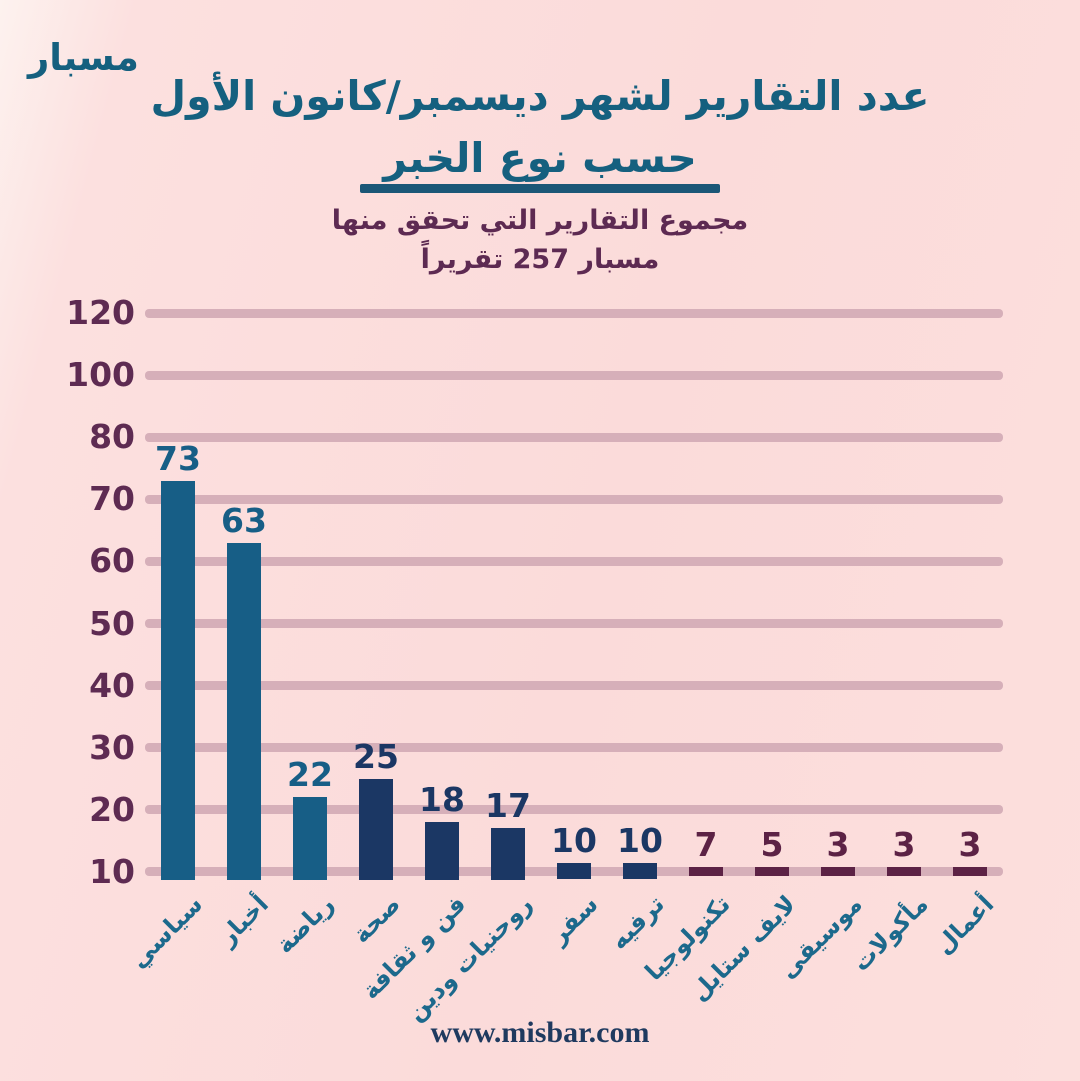 The width and height of the screenshot is (1080, 1081). Describe the element at coordinates (540, 96) in the screenshot. I see `chart-title-line1: عدد التقارير لشهر ديسمبر/كانون الأول` at that location.